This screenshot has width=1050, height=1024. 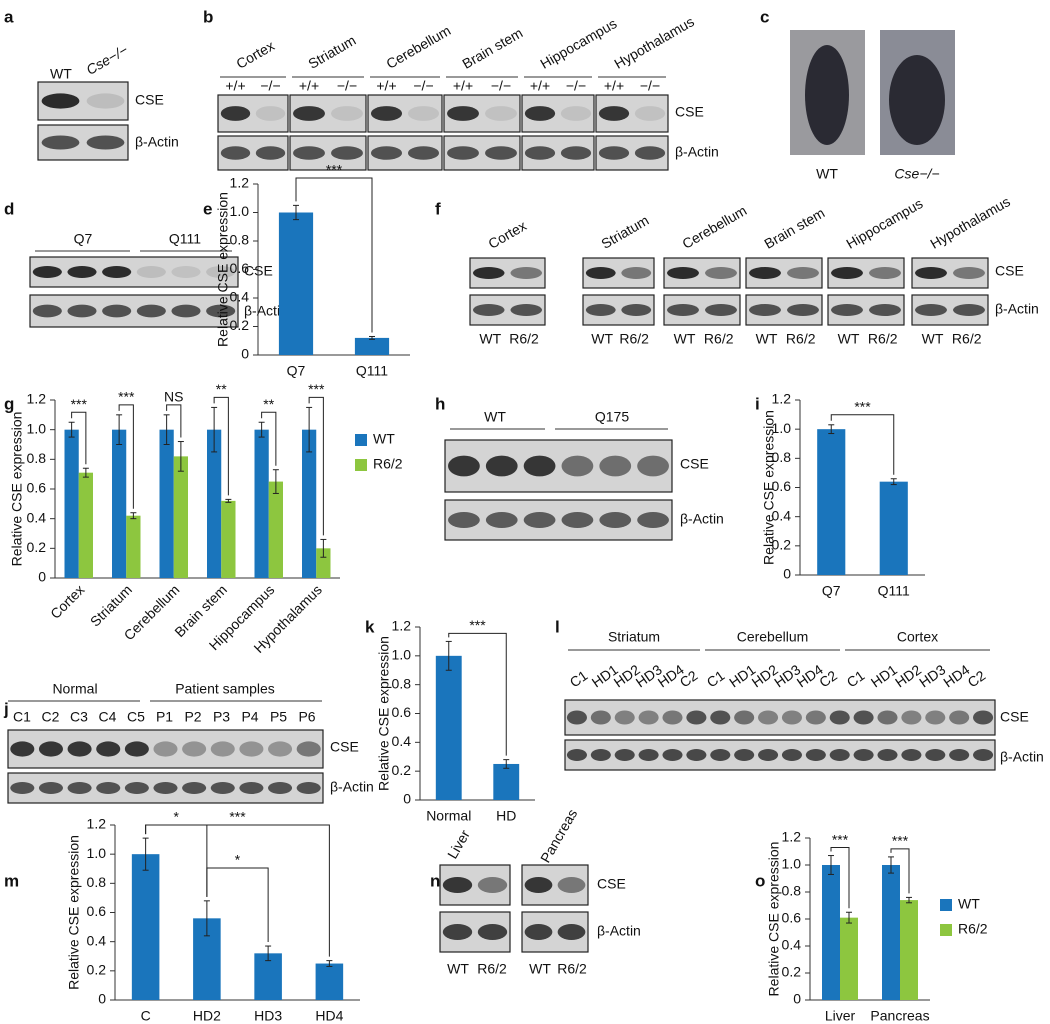 What do you see at coordinates (173, 397) in the screenshot?
I see `annotation: NS` at bounding box center [173, 397].